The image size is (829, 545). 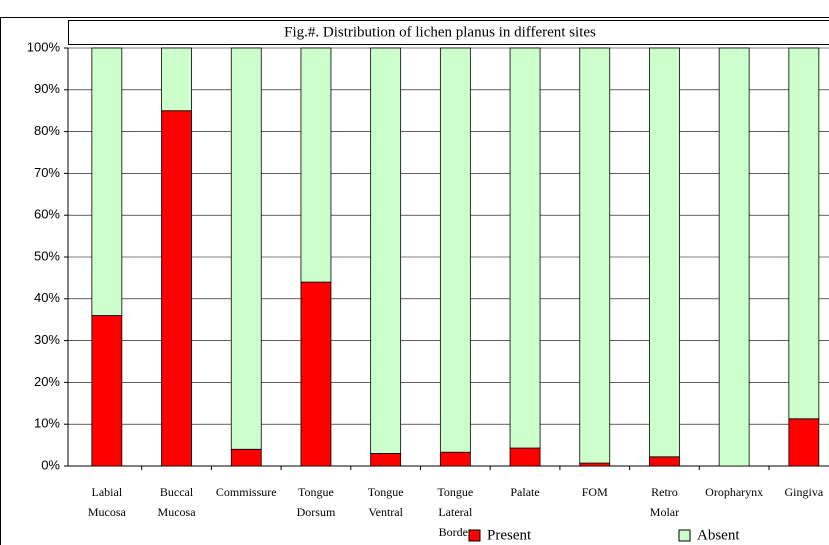 I want to click on x-tick-label: FOM, so click(x=595, y=492).